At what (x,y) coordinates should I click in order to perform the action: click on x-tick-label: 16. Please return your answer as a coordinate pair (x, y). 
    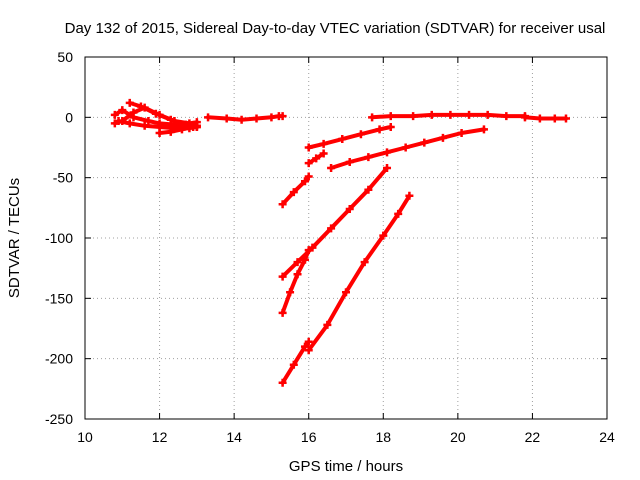
    Looking at the image, I should click on (309, 437).